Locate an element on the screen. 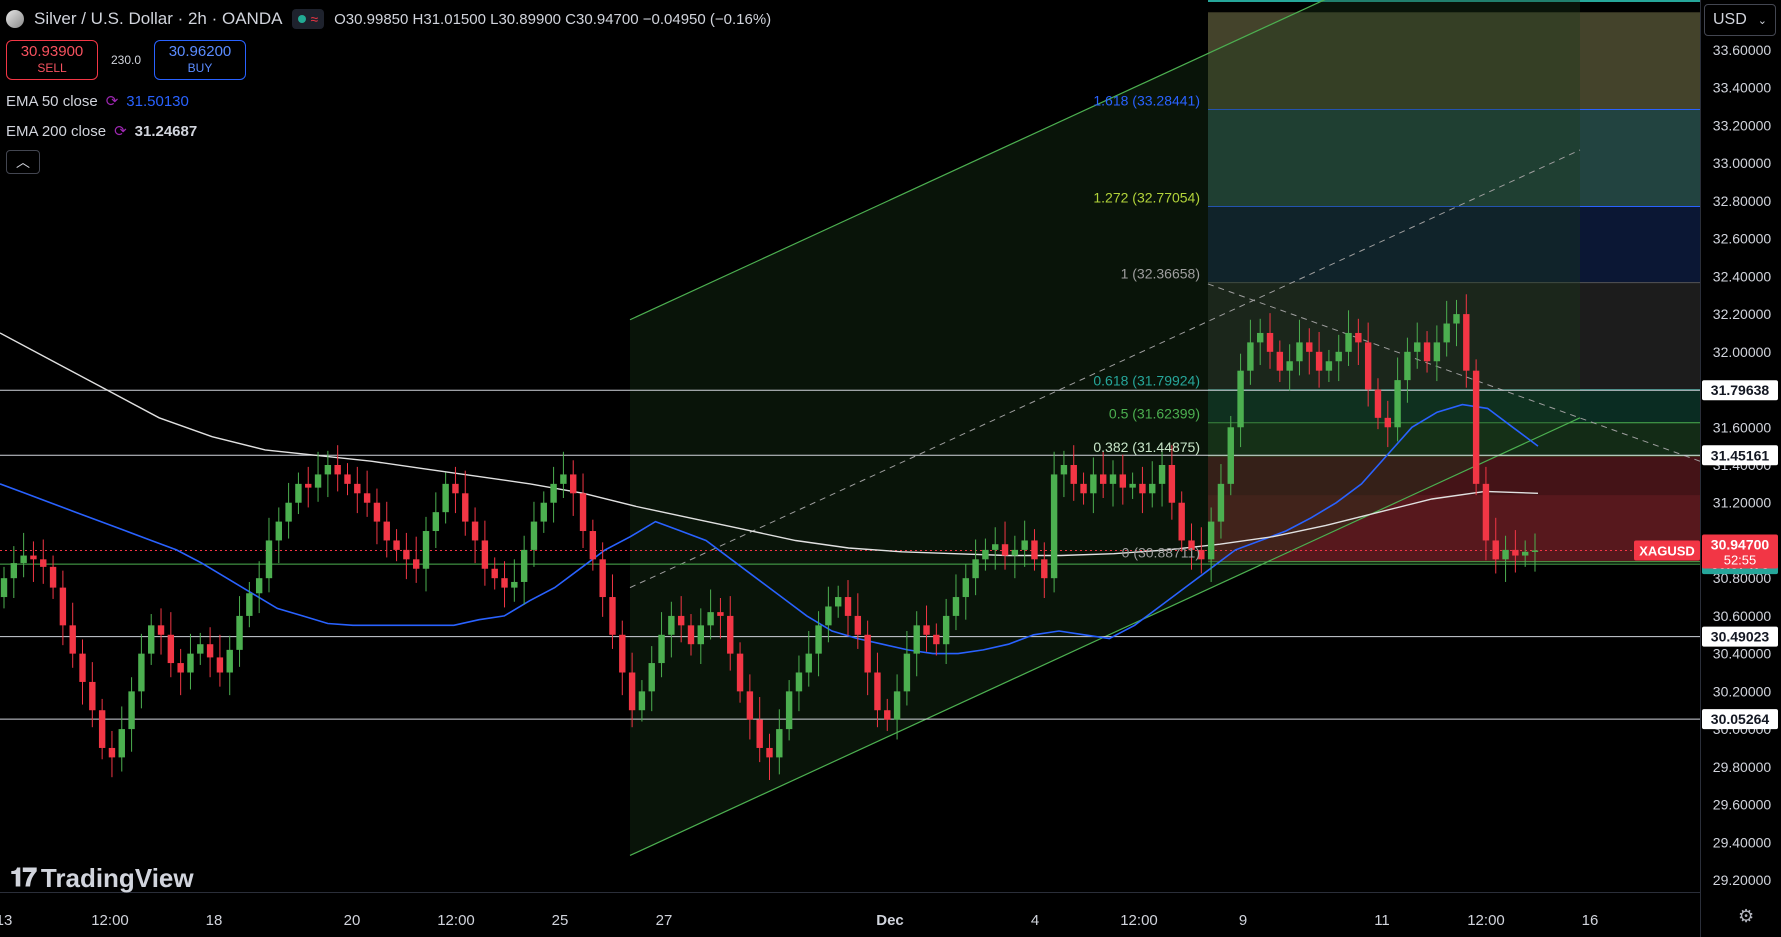 This screenshot has height=937, width=1781. collapse-legend-button: ︿ is located at coordinates (23, 162).